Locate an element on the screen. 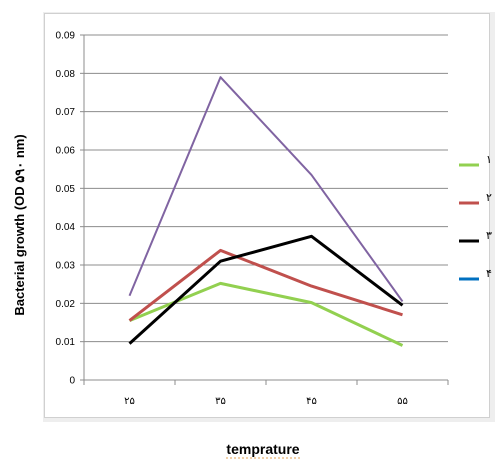  y-tick-label: 0.02 is located at coordinates (66, 304).